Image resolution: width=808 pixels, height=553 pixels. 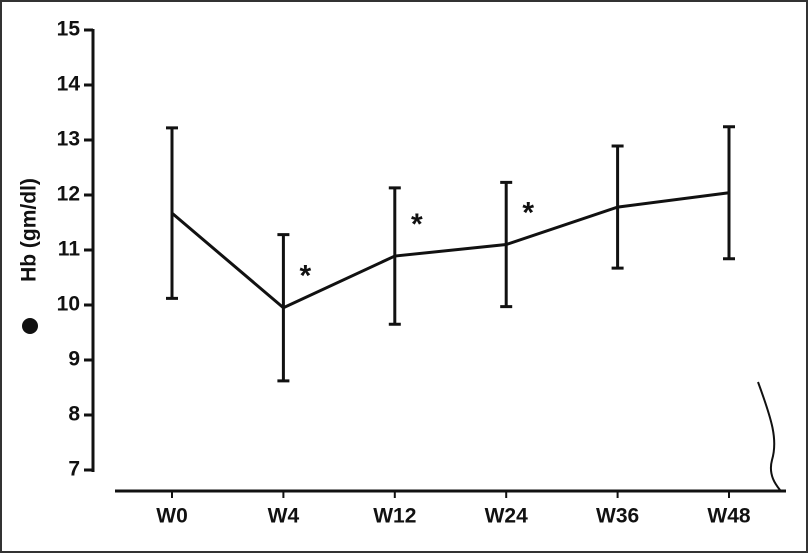 I want to click on stray-mark, so click(x=769, y=436).